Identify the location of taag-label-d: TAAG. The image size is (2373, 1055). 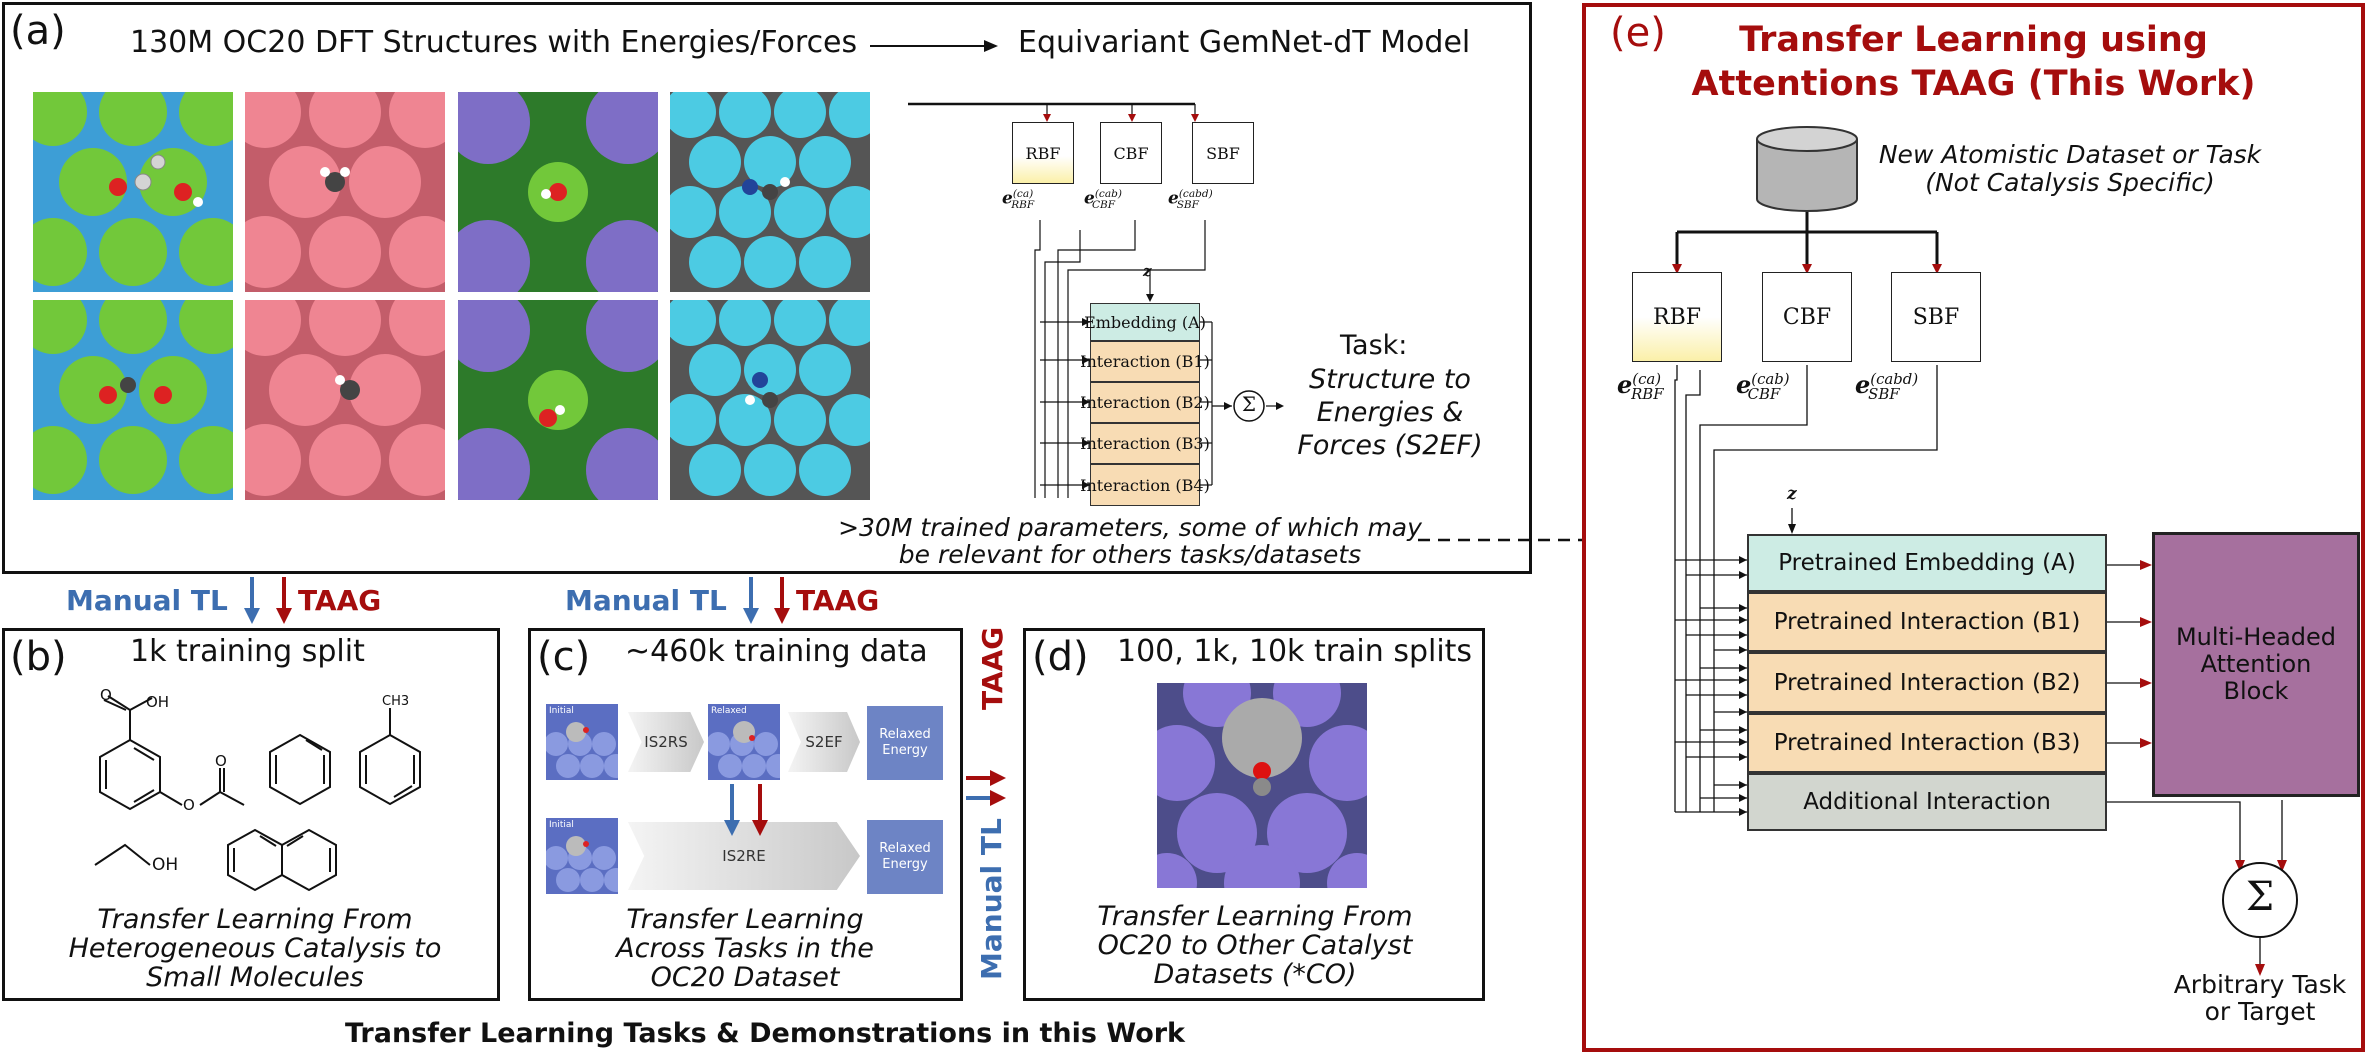
(992, 668).